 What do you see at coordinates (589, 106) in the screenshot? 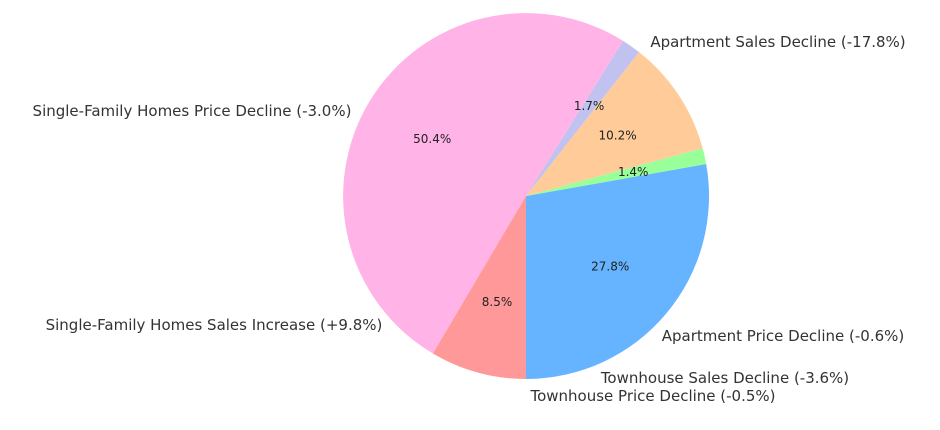
I see `pie-slice-percent-3: 1.7%` at bounding box center [589, 106].